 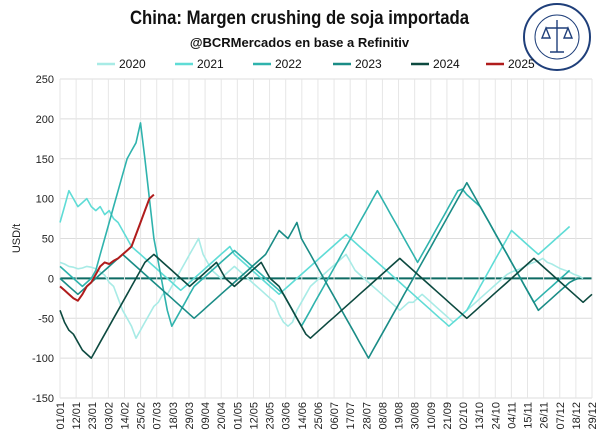 I want to click on x-tick-label: 10/09, so click(x=432, y=416).